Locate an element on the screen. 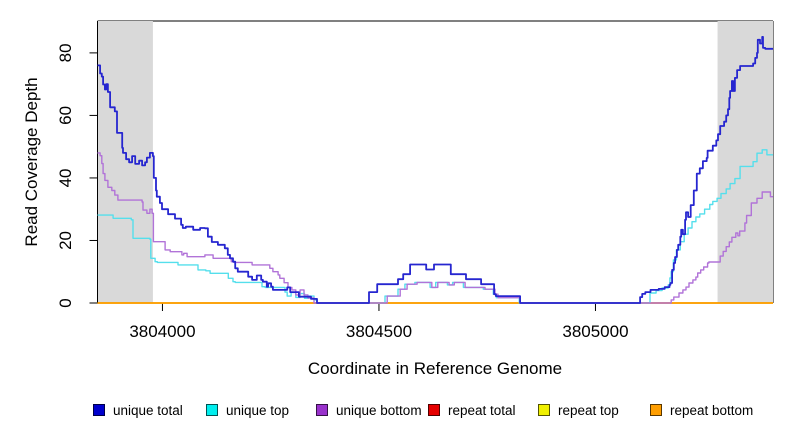 Image resolution: width=792 pixels, height=432 pixels. y-tick-label: 20 is located at coordinates (65, 240).